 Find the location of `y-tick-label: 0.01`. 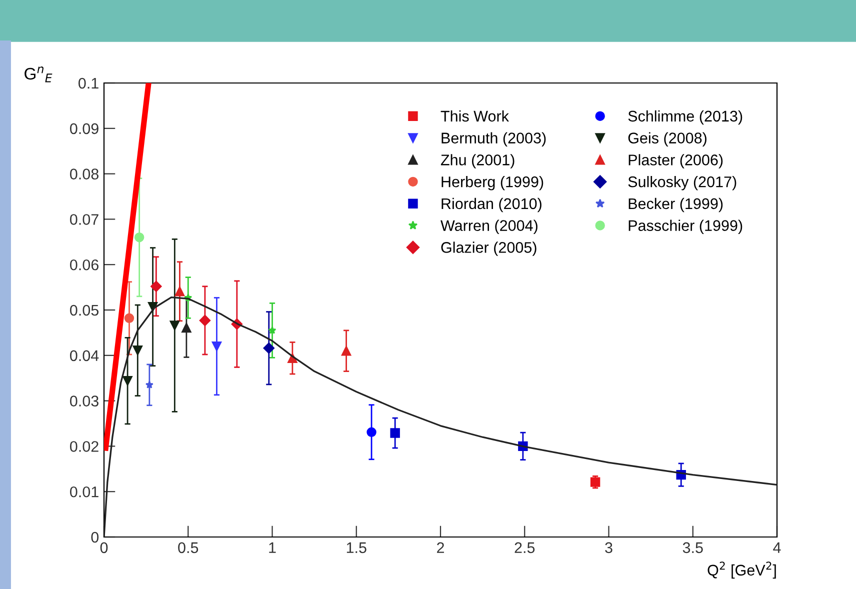

y-tick-label: 0.01 is located at coordinates (84, 492).